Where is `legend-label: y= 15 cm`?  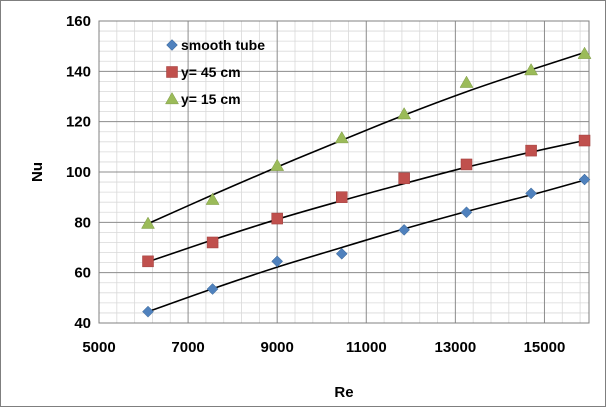
legend-label: y= 15 cm is located at coordinates (211, 99).